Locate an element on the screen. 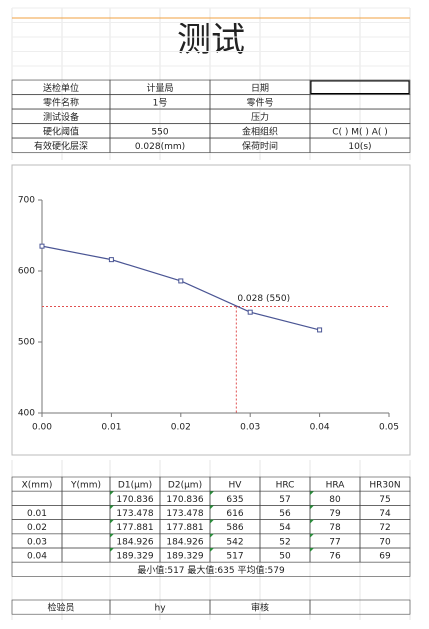 The width and height of the screenshot is (429, 629). y-tick-label: 500 is located at coordinates (26, 343).